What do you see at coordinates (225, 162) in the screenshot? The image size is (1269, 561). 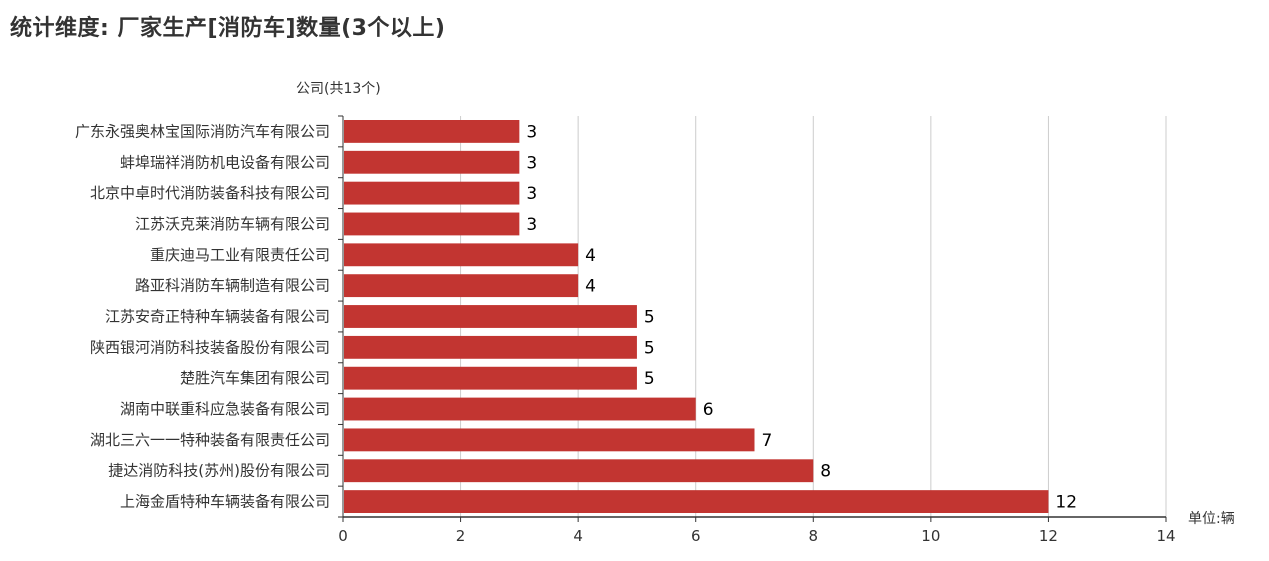 I see `category-label: 蚌埠瑞祥消防机电设备有限公司` at bounding box center [225, 162].